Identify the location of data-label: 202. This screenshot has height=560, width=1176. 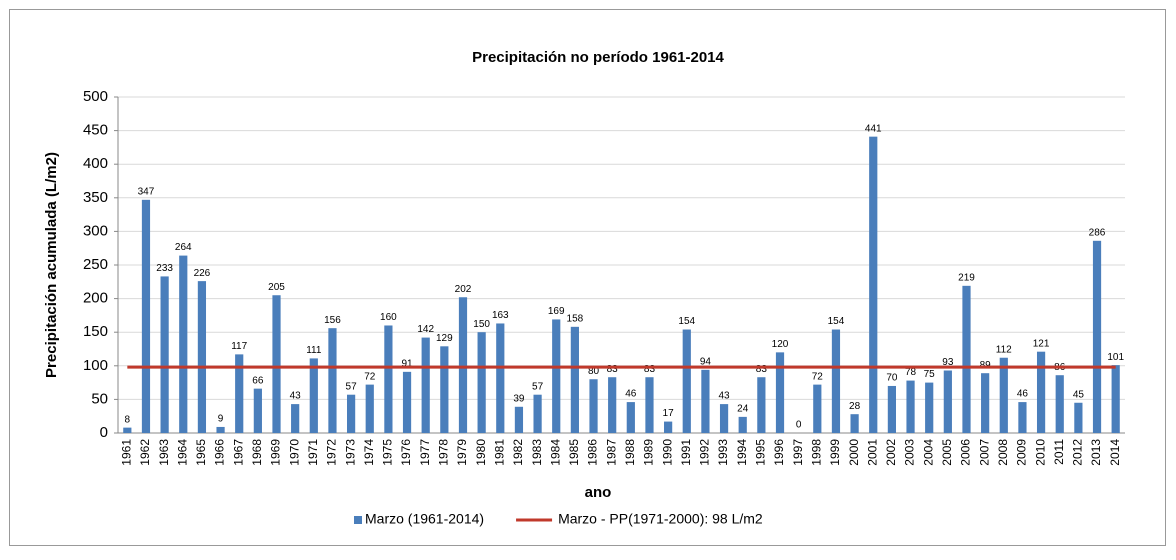
(463, 289).